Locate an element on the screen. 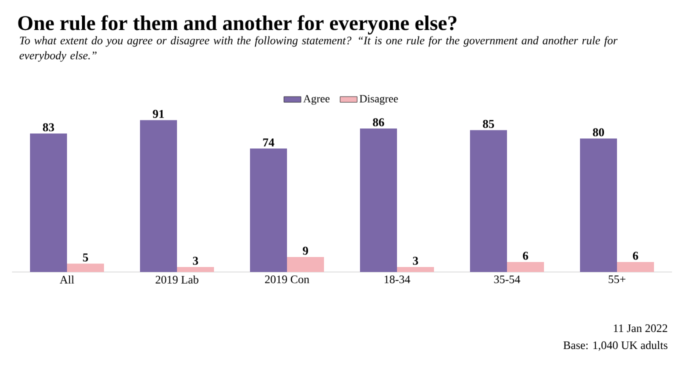 The width and height of the screenshot is (680, 370). data-label: 83 is located at coordinates (48, 127).